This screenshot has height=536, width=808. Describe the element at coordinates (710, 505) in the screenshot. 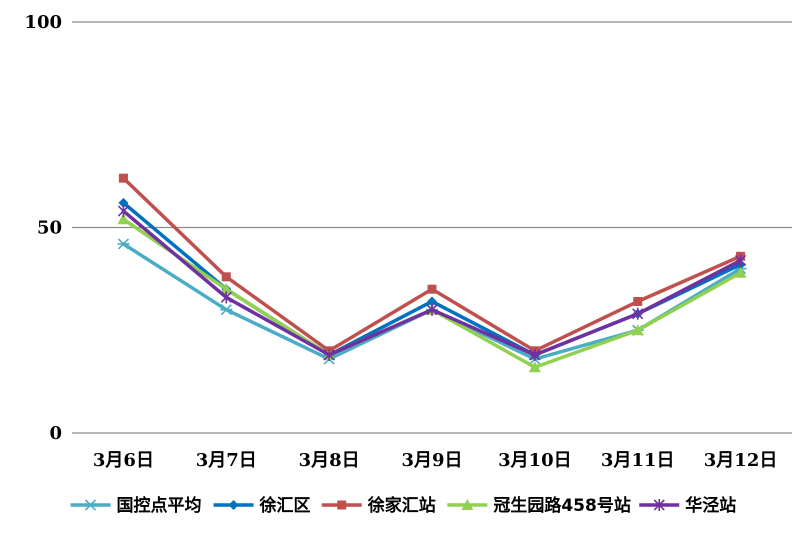

I see `legend-label: 华泾站` at that location.